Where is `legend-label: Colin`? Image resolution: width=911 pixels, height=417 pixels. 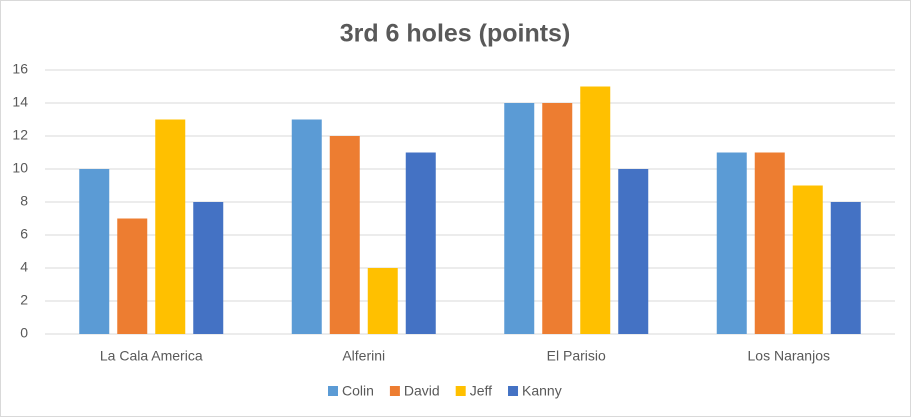 legend-label: Colin is located at coordinates (358, 391).